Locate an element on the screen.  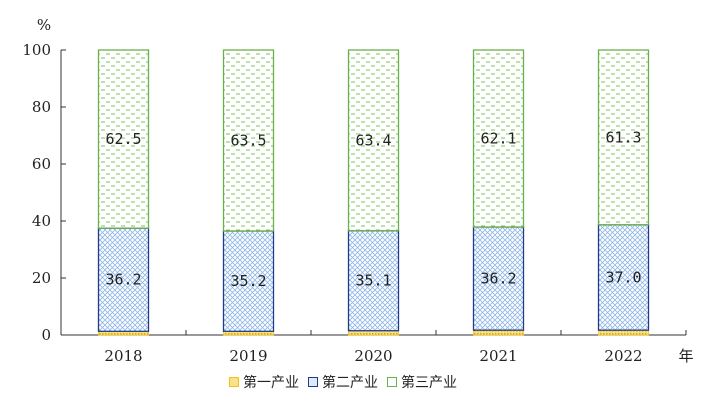
x-tick-labels: 2018 2019 2020 2021 2022 is located at coordinates (395, 347).